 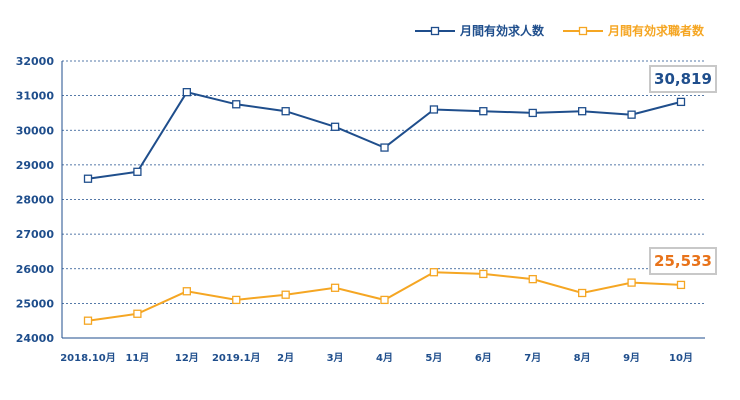 What do you see at coordinates (35, 234) in the screenshot?
I see `y-tick-label: 27000` at bounding box center [35, 234].